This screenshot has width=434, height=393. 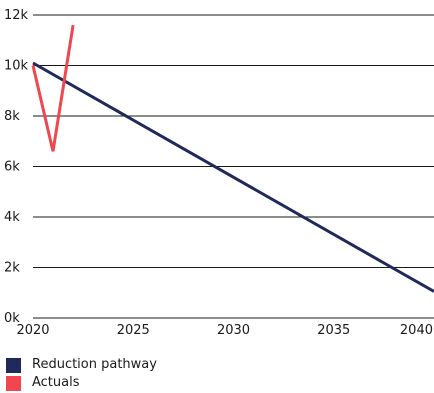 I want to click on legend-item-actuals: Actuals, so click(x=81, y=383).